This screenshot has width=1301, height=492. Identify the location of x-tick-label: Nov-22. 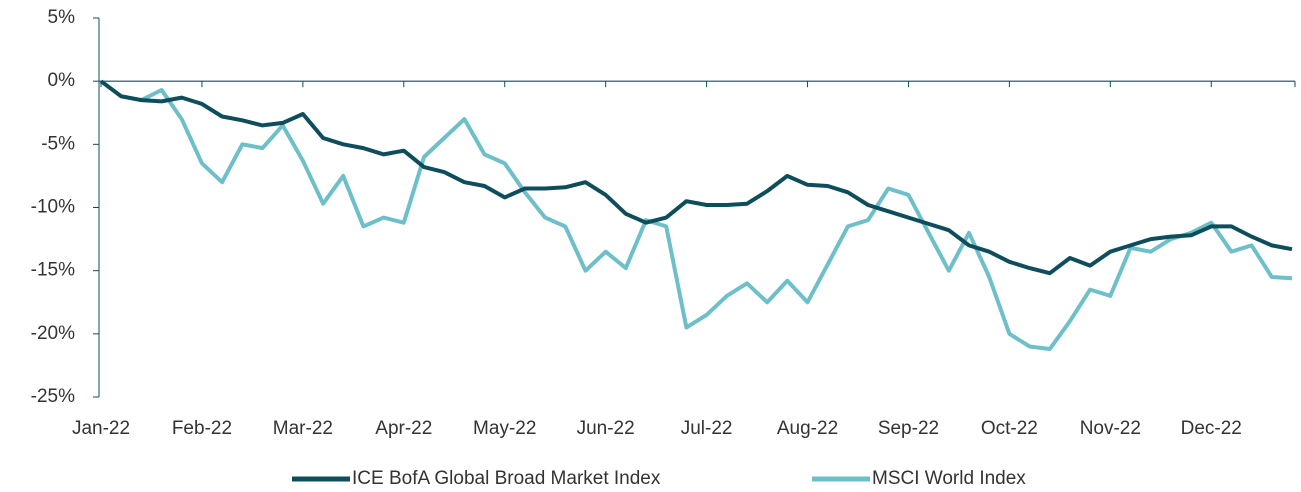
(1110, 428).